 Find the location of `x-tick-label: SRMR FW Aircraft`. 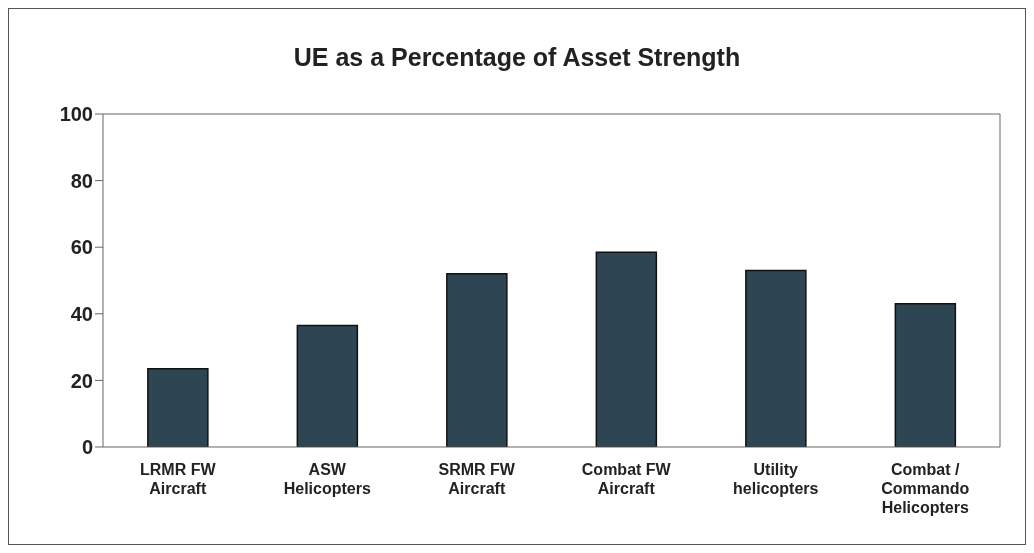

x-tick-label: SRMR FW Aircraft is located at coordinates (477, 479).